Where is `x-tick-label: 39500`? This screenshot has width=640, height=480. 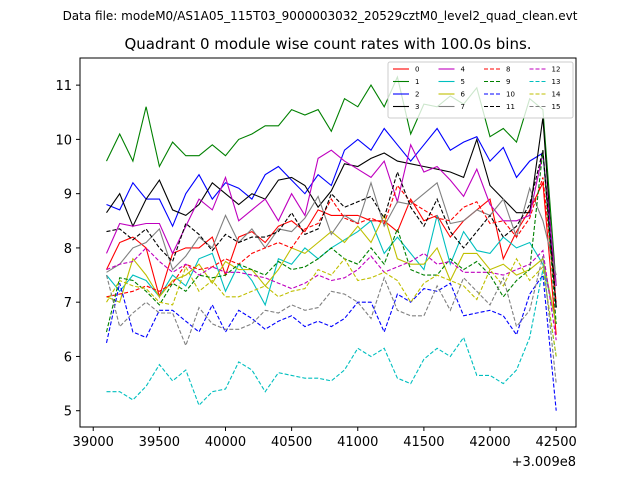
x-tick-label: 39500 is located at coordinates (159, 442).